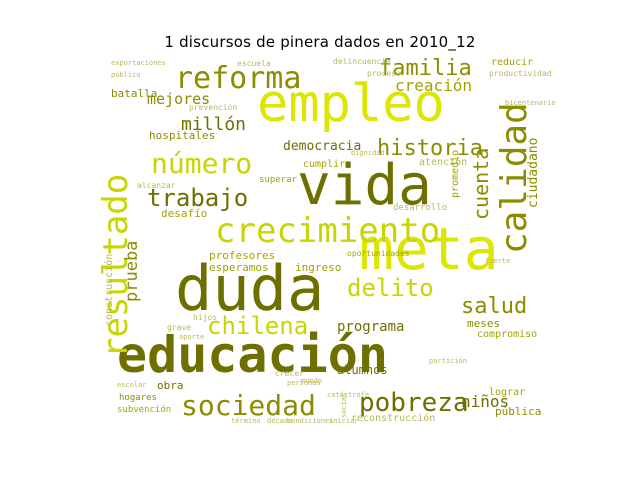 This screenshot has height=480, width=640. I want to click on word: pobreza, so click(414, 403).